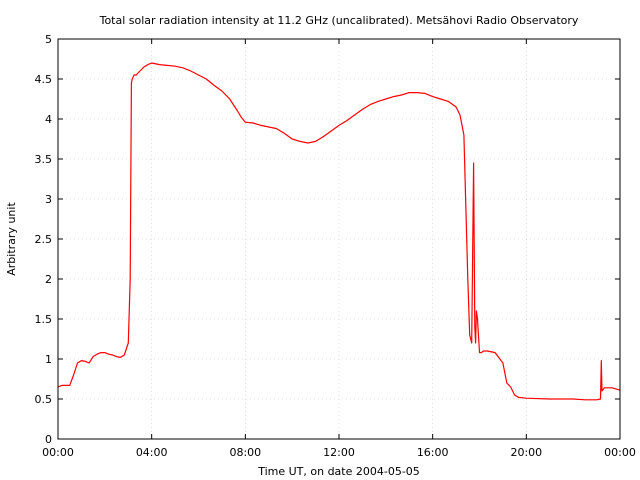 Image resolution: width=640 pixels, height=480 pixels. What do you see at coordinates (44, 319) in the screenshot?
I see `y-tick-label: 1.5` at bounding box center [44, 319].